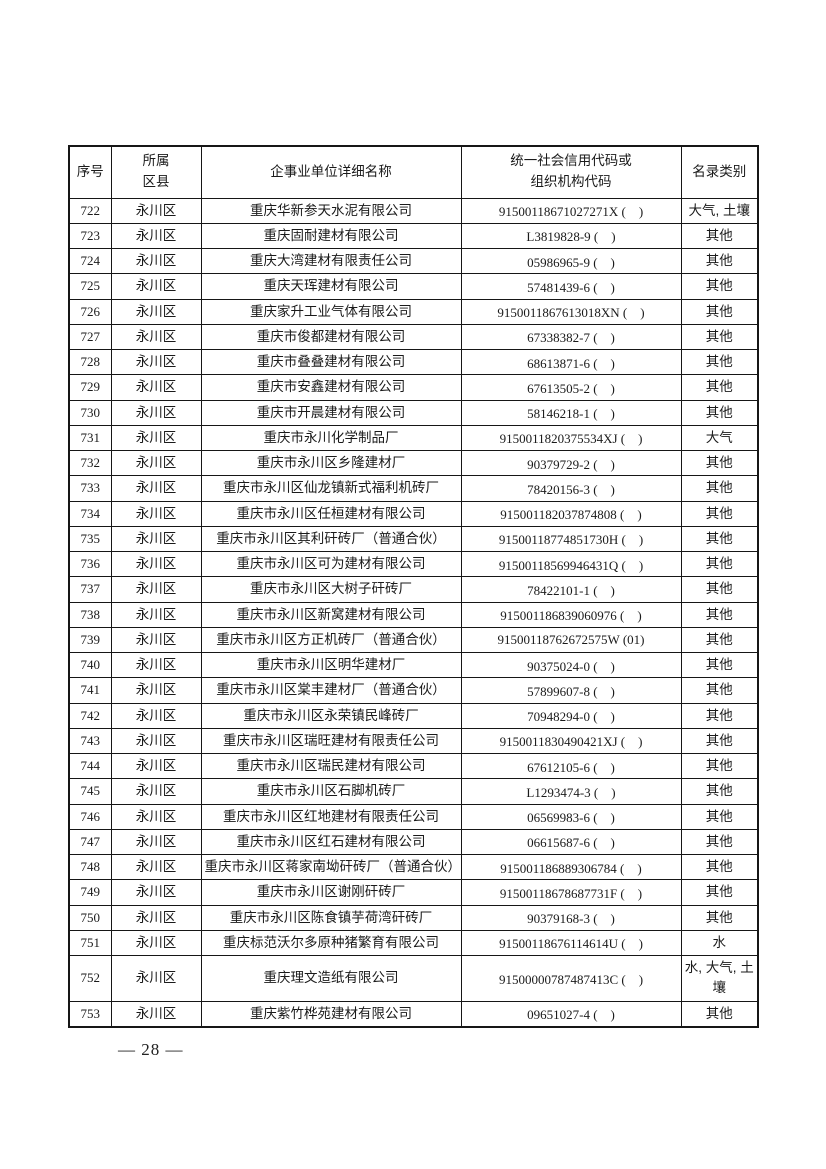 This screenshot has width=826, height=1169. What do you see at coordinates (719, 172) in the screenshot?
I see `header-category: 名录类别` at bounding box center [719, 172].